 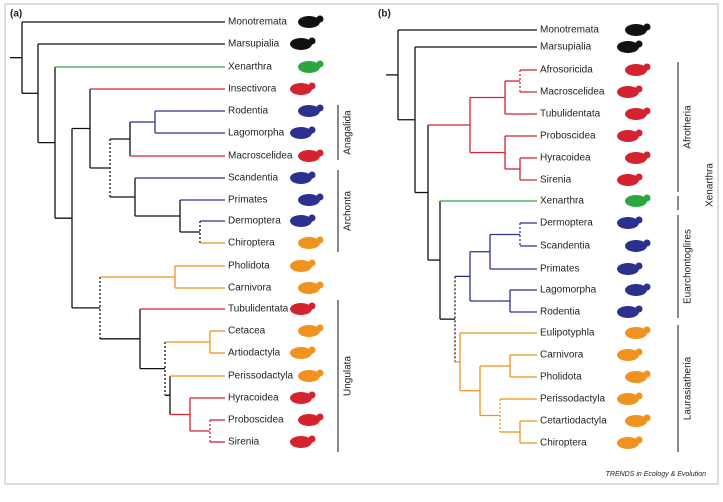 I want to click on taxon-label: Scandentia, so click(x=253, y=178).